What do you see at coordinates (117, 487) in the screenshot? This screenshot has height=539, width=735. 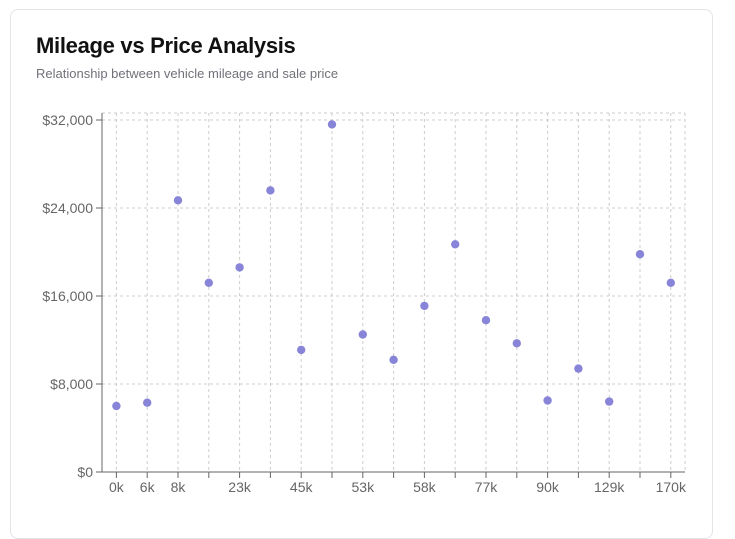 I see `x-tick-label: 0k` at bounding box center [117, 487].